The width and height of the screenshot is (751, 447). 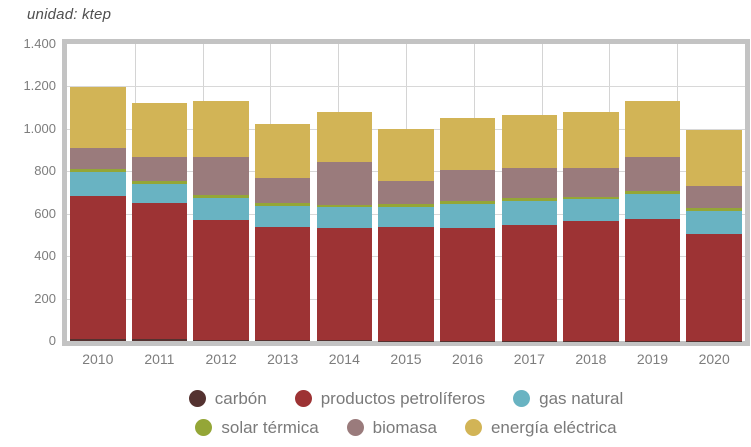 I want to click on legend-row-2: solar térmica biomasa energía eléctrica, so click(x=406, y=427).